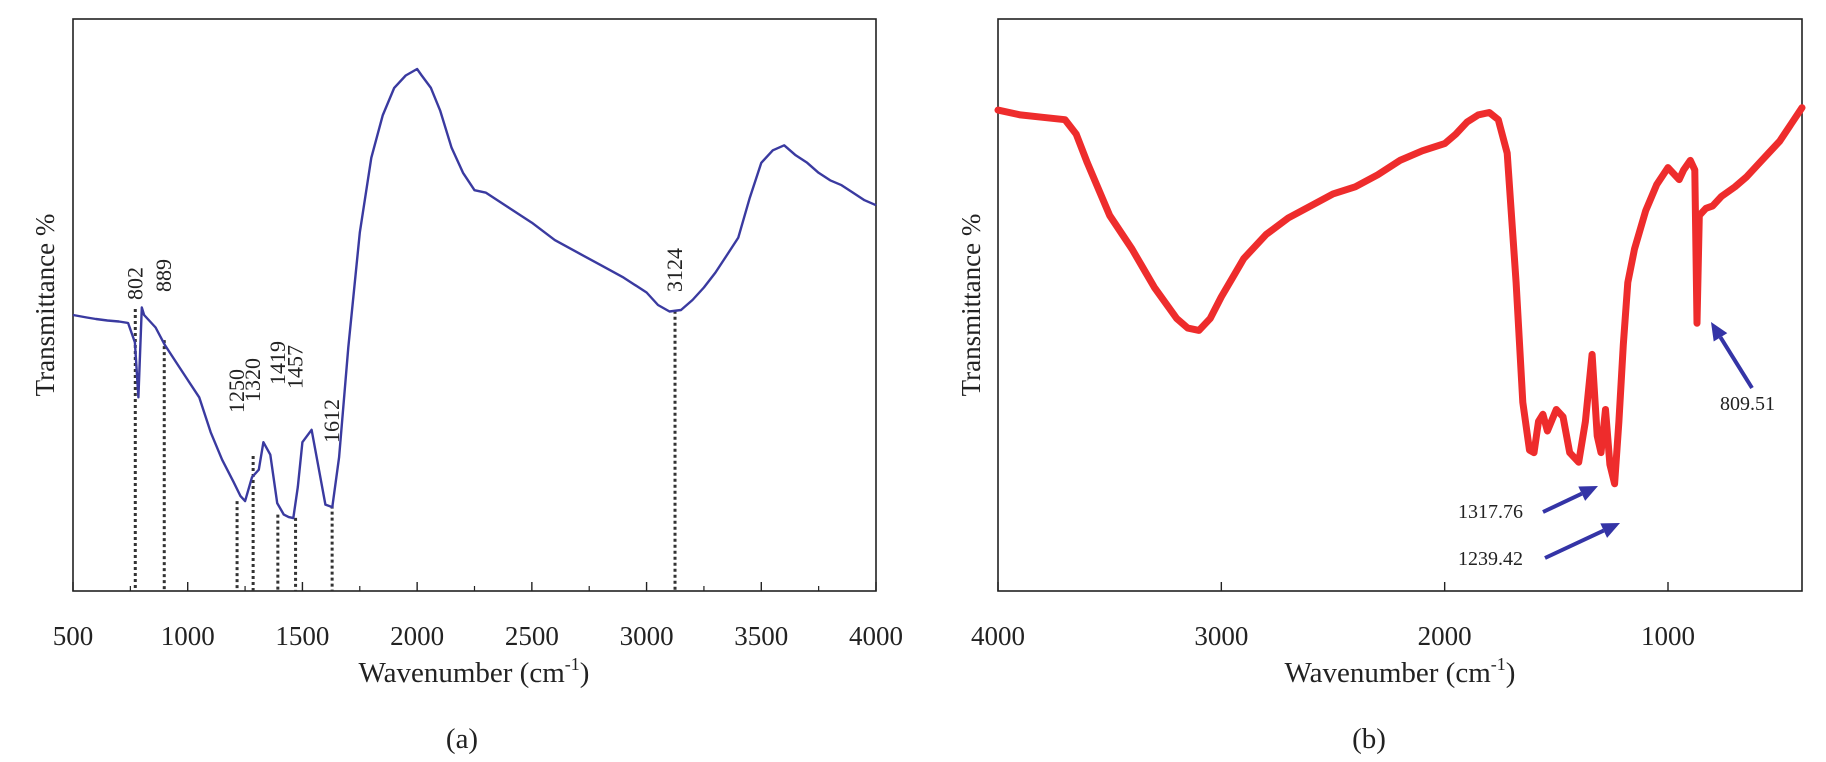  What do you see at coordinates (1668, 636) in the screenshot?
I see `panel-b-x-tick-label: 1000` at bounding box center [1668, 636].